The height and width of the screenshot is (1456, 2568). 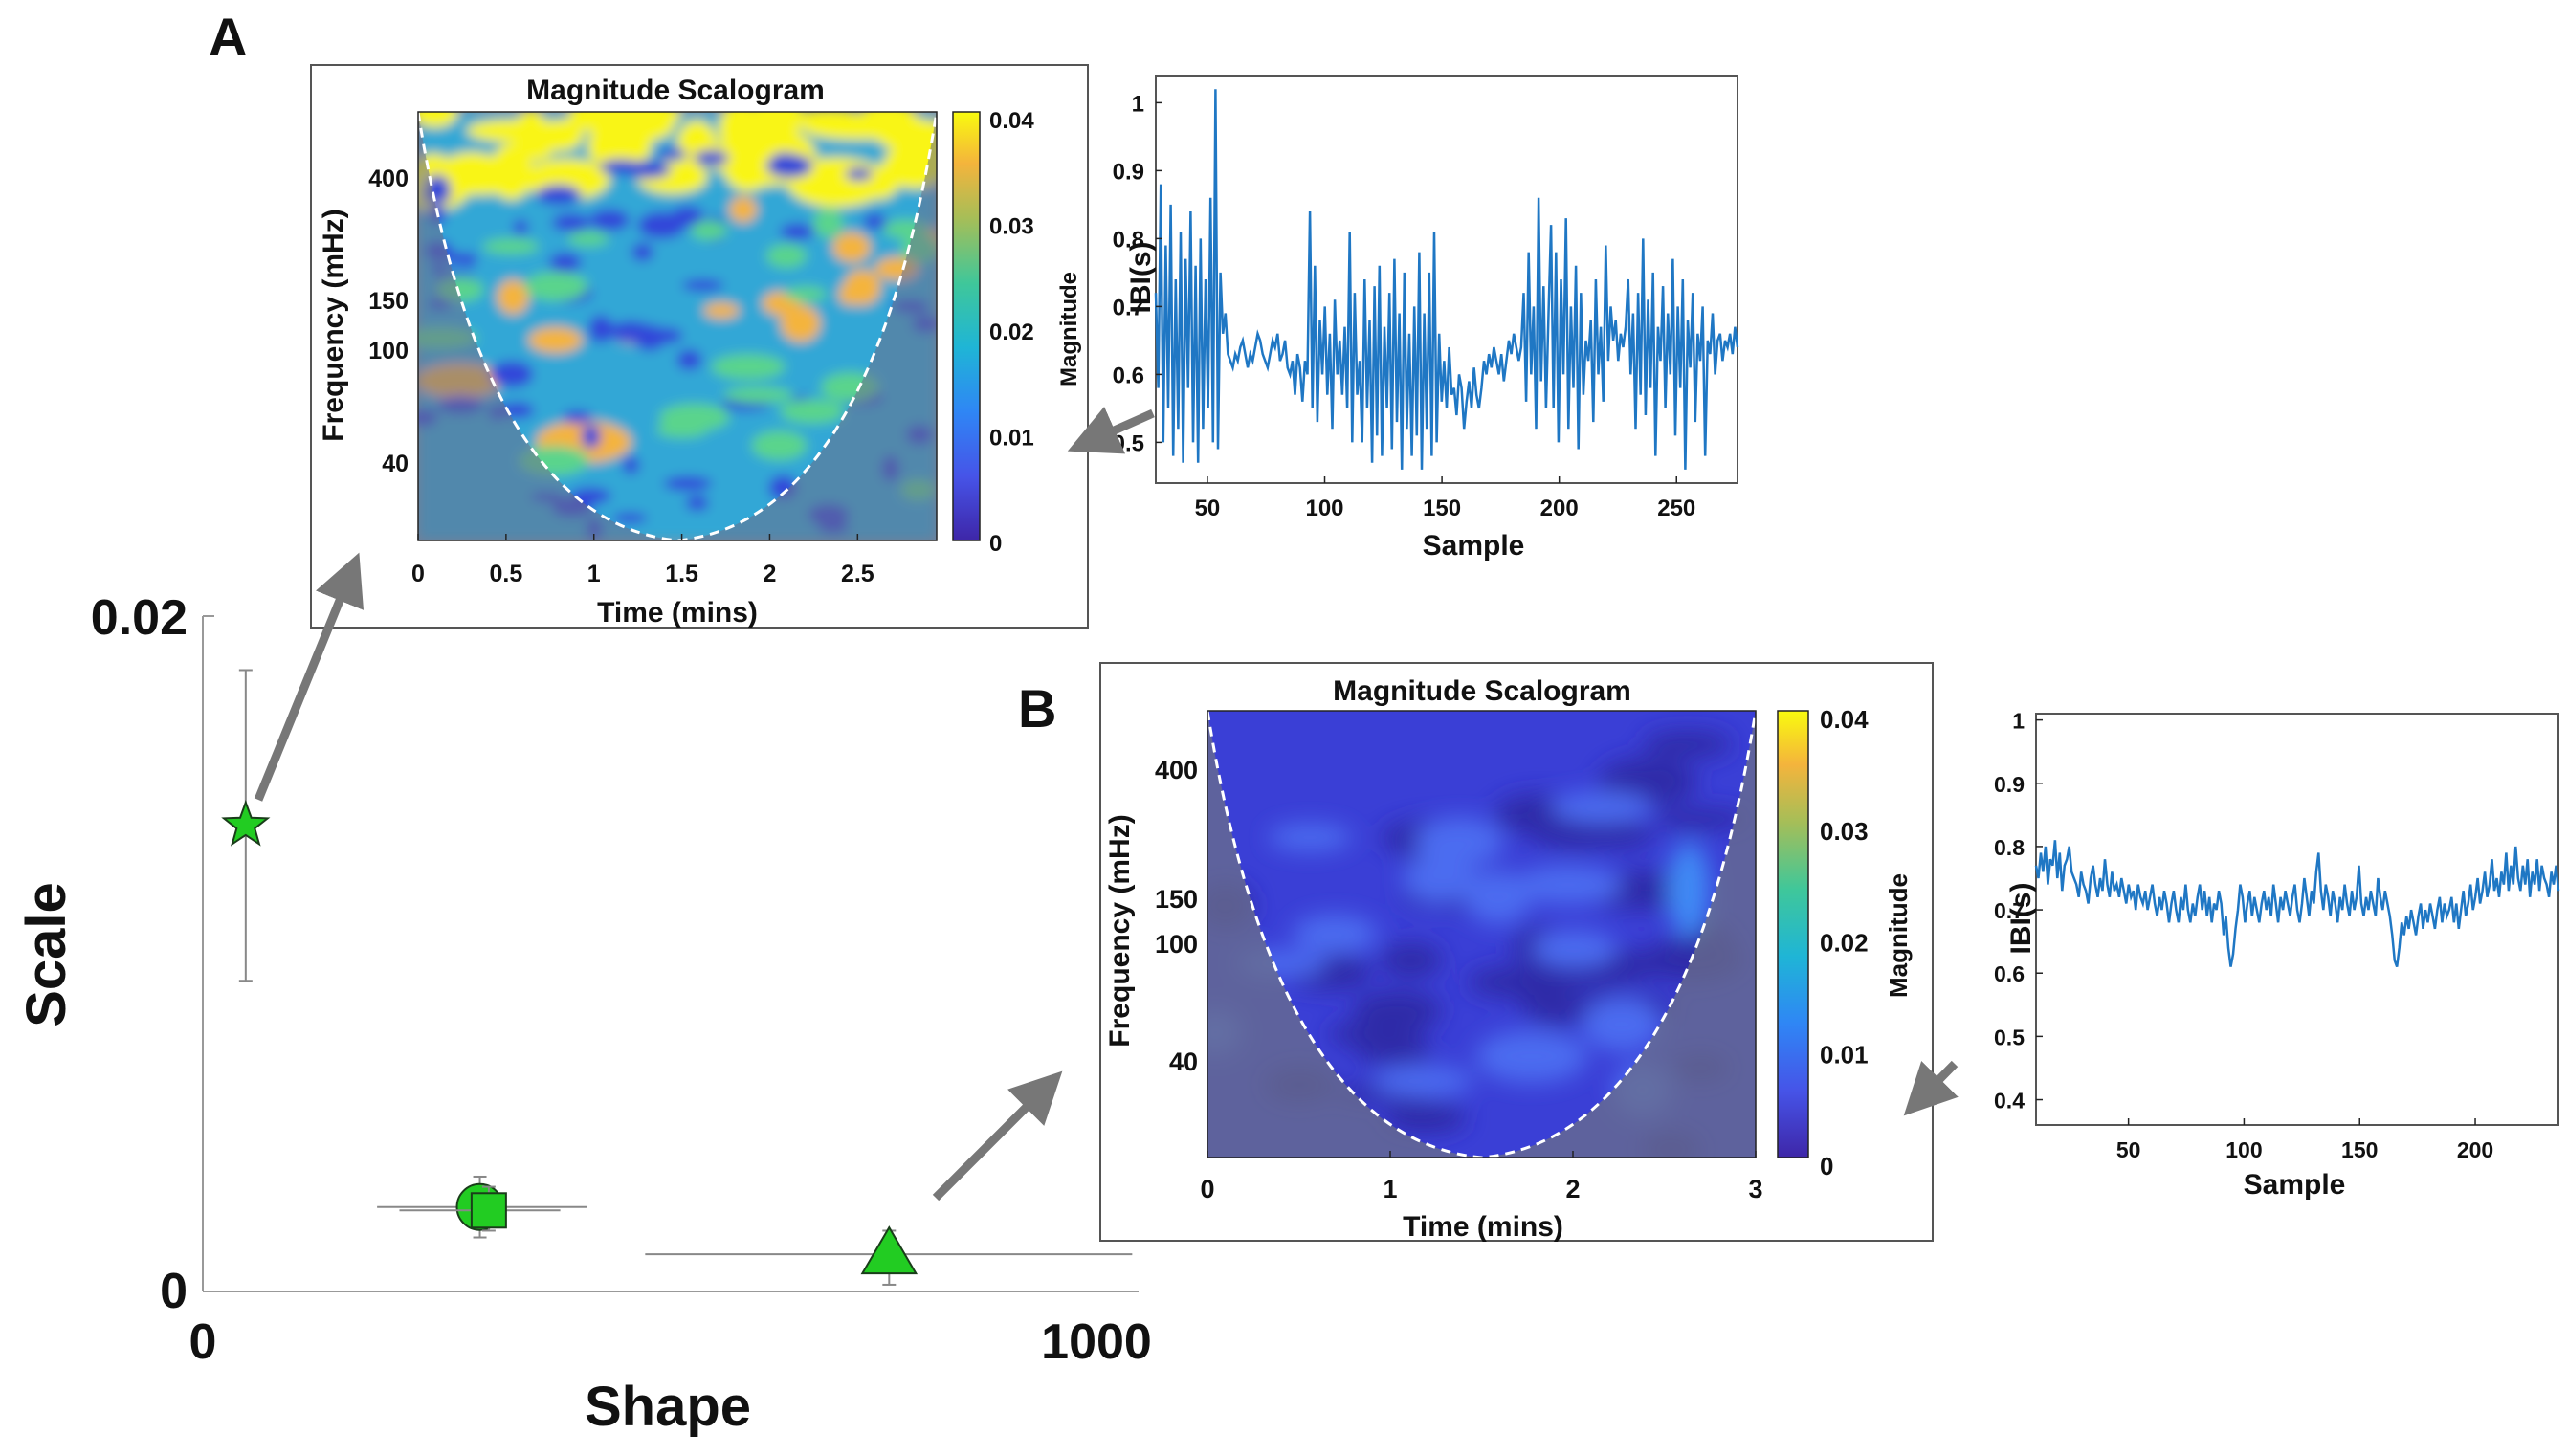 What do you see at coordinates (1037, 708) in the screenshot?
I see `panel-label-b: B` at bounding box center [1037, 708].